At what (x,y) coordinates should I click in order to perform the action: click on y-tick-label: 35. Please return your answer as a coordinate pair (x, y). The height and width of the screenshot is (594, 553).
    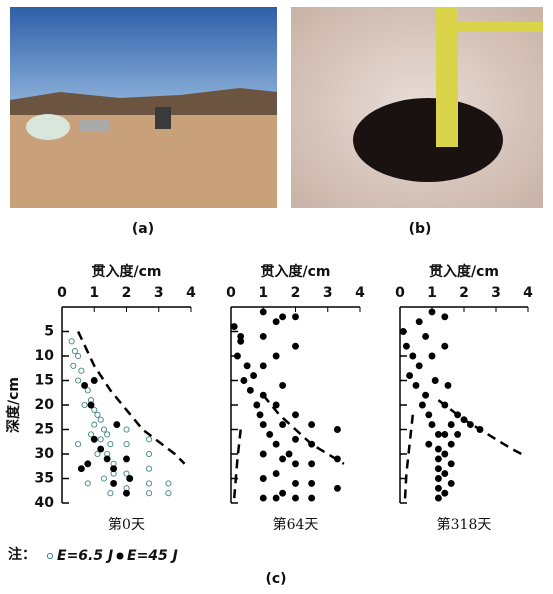
    Looking at the image, I should click on (44, 479).